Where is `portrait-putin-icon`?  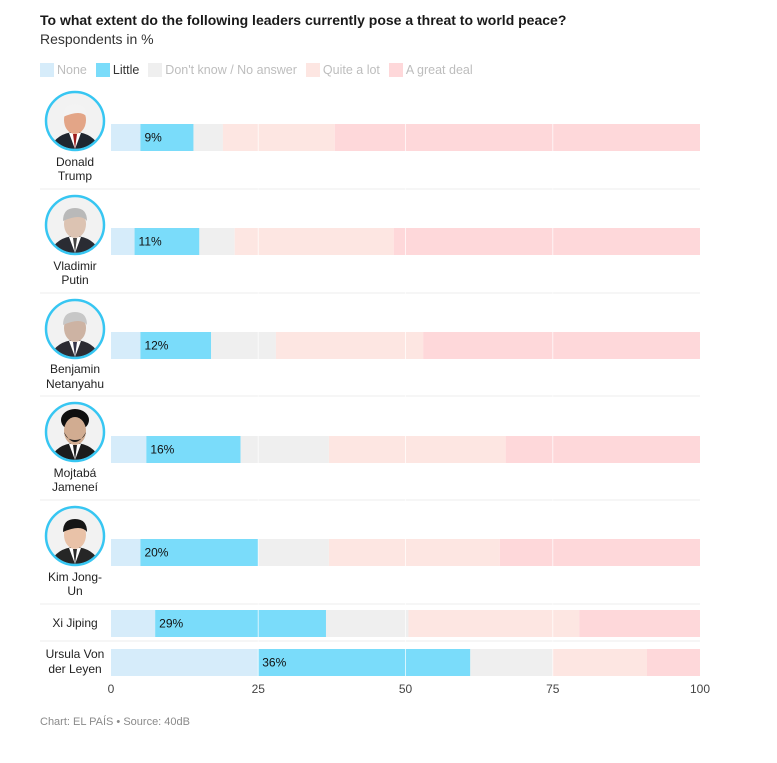 portrait-putin-icon is located at coordinates (75, 225).